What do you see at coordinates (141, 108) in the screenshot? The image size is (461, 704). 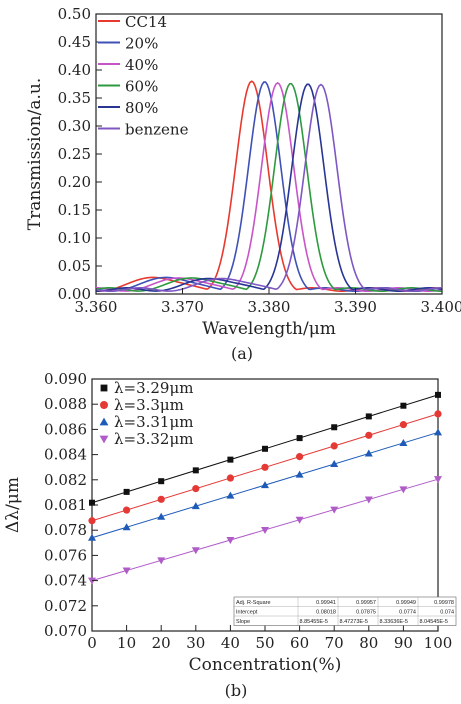 I see `legend-label: 80%` at bounding box center [141, 108].